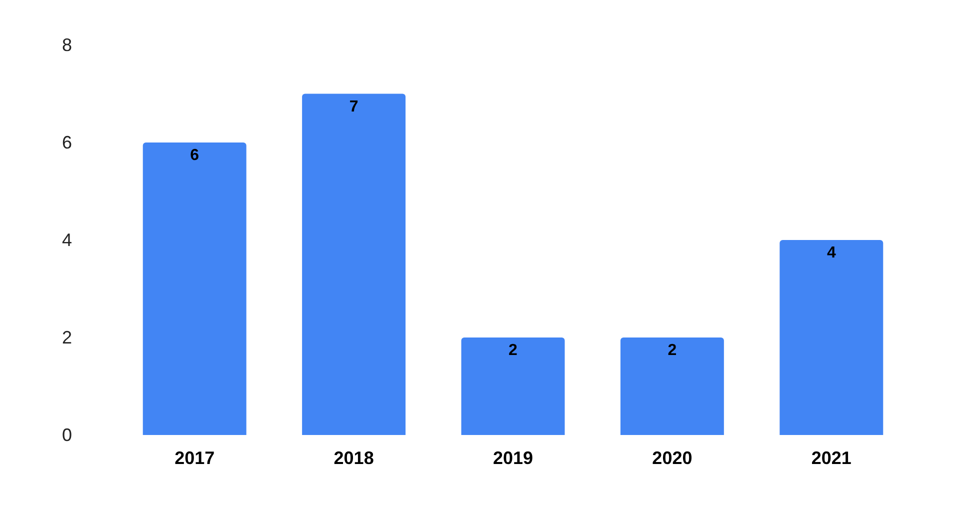  What do you see at coordinates (831, 458) in the screenshot?
I see `x-tick-label: 2021` at bounding box center [831, 458].